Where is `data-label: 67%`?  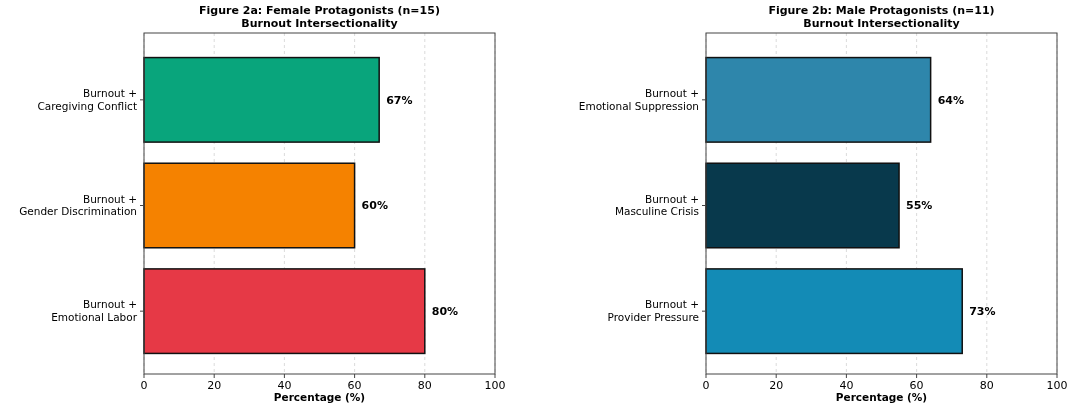
data-label: 67% is located at coordinates (399, 100).